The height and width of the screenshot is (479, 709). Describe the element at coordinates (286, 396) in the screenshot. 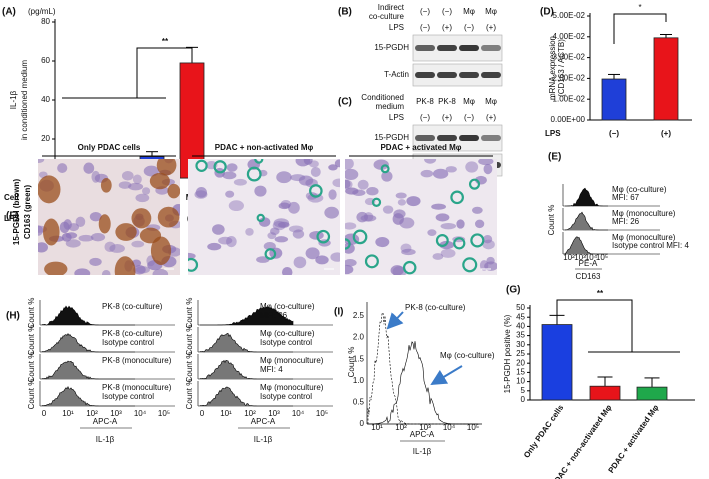

I see `histogram-label: Isotype control` at that location.